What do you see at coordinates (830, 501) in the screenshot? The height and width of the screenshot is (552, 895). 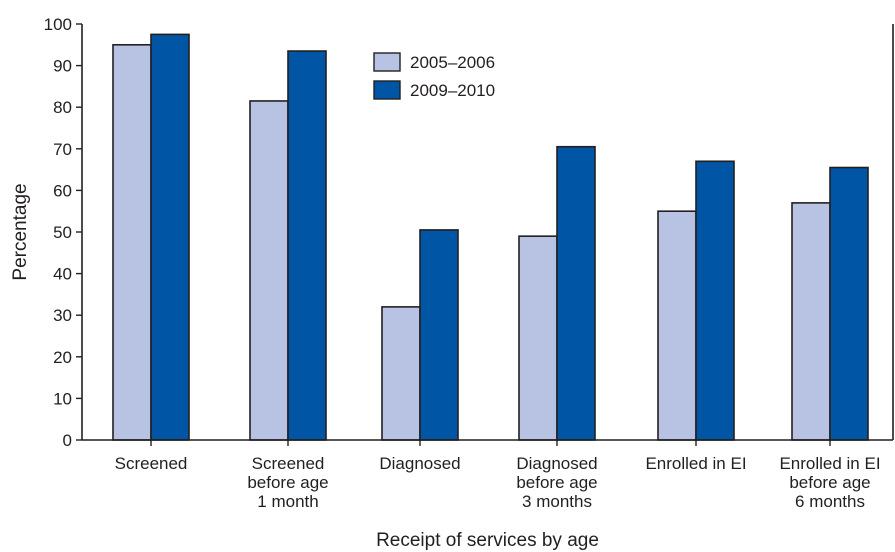 I see `x-category-label: 6 months` at bounding box center [830, 501].